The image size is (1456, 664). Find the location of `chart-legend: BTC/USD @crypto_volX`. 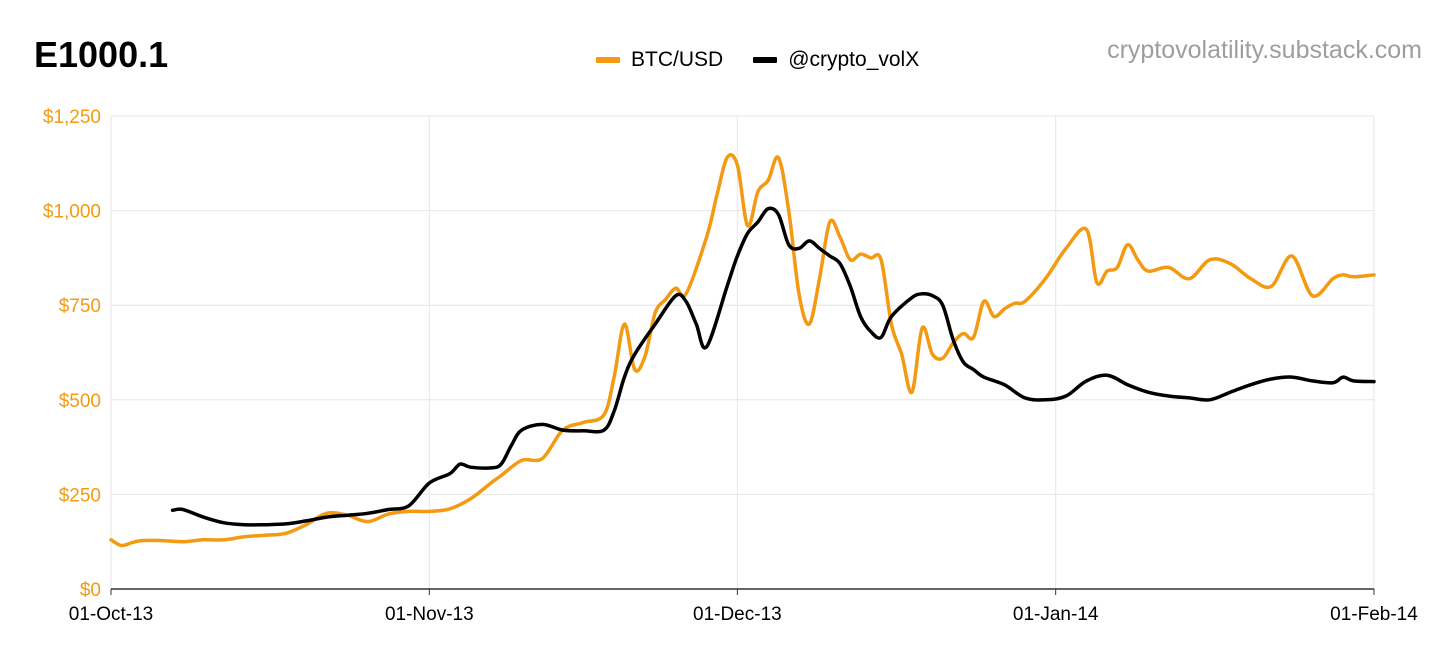

chart-legend: BTC/USD @crypto_volX is located at coordinates (772, 60).